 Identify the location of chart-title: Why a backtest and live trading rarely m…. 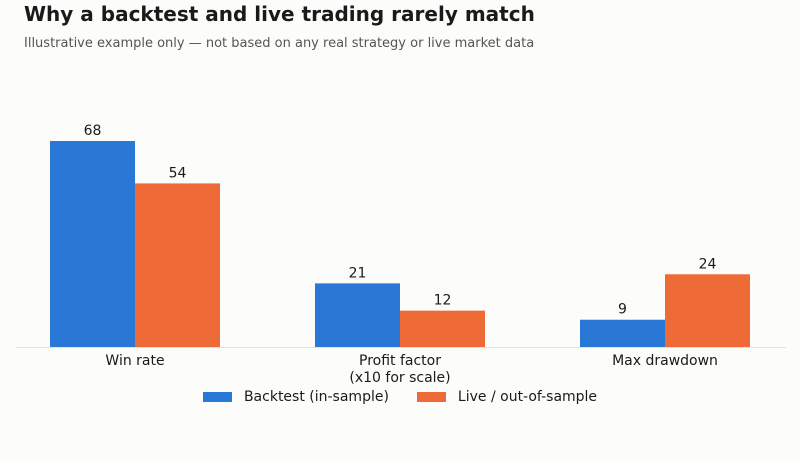
(279, 14).